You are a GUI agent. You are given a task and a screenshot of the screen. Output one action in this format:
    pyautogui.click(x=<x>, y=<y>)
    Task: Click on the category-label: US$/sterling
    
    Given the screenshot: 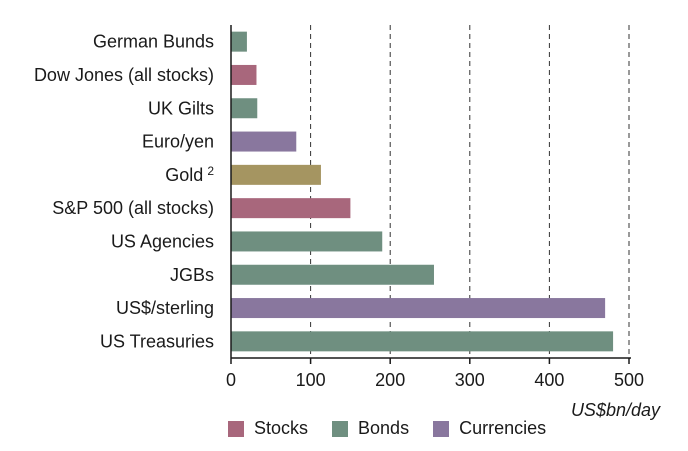 What is the action you would take?
    pyautogui.click(x=165, y=308)
    